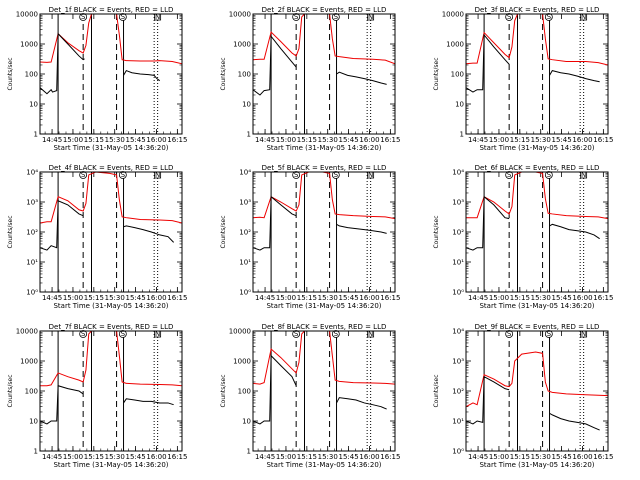 The image size is (640, 480). I want to click on panel-title: Det_8f BLACK = Events, RED = LLD, so click(324, 327).